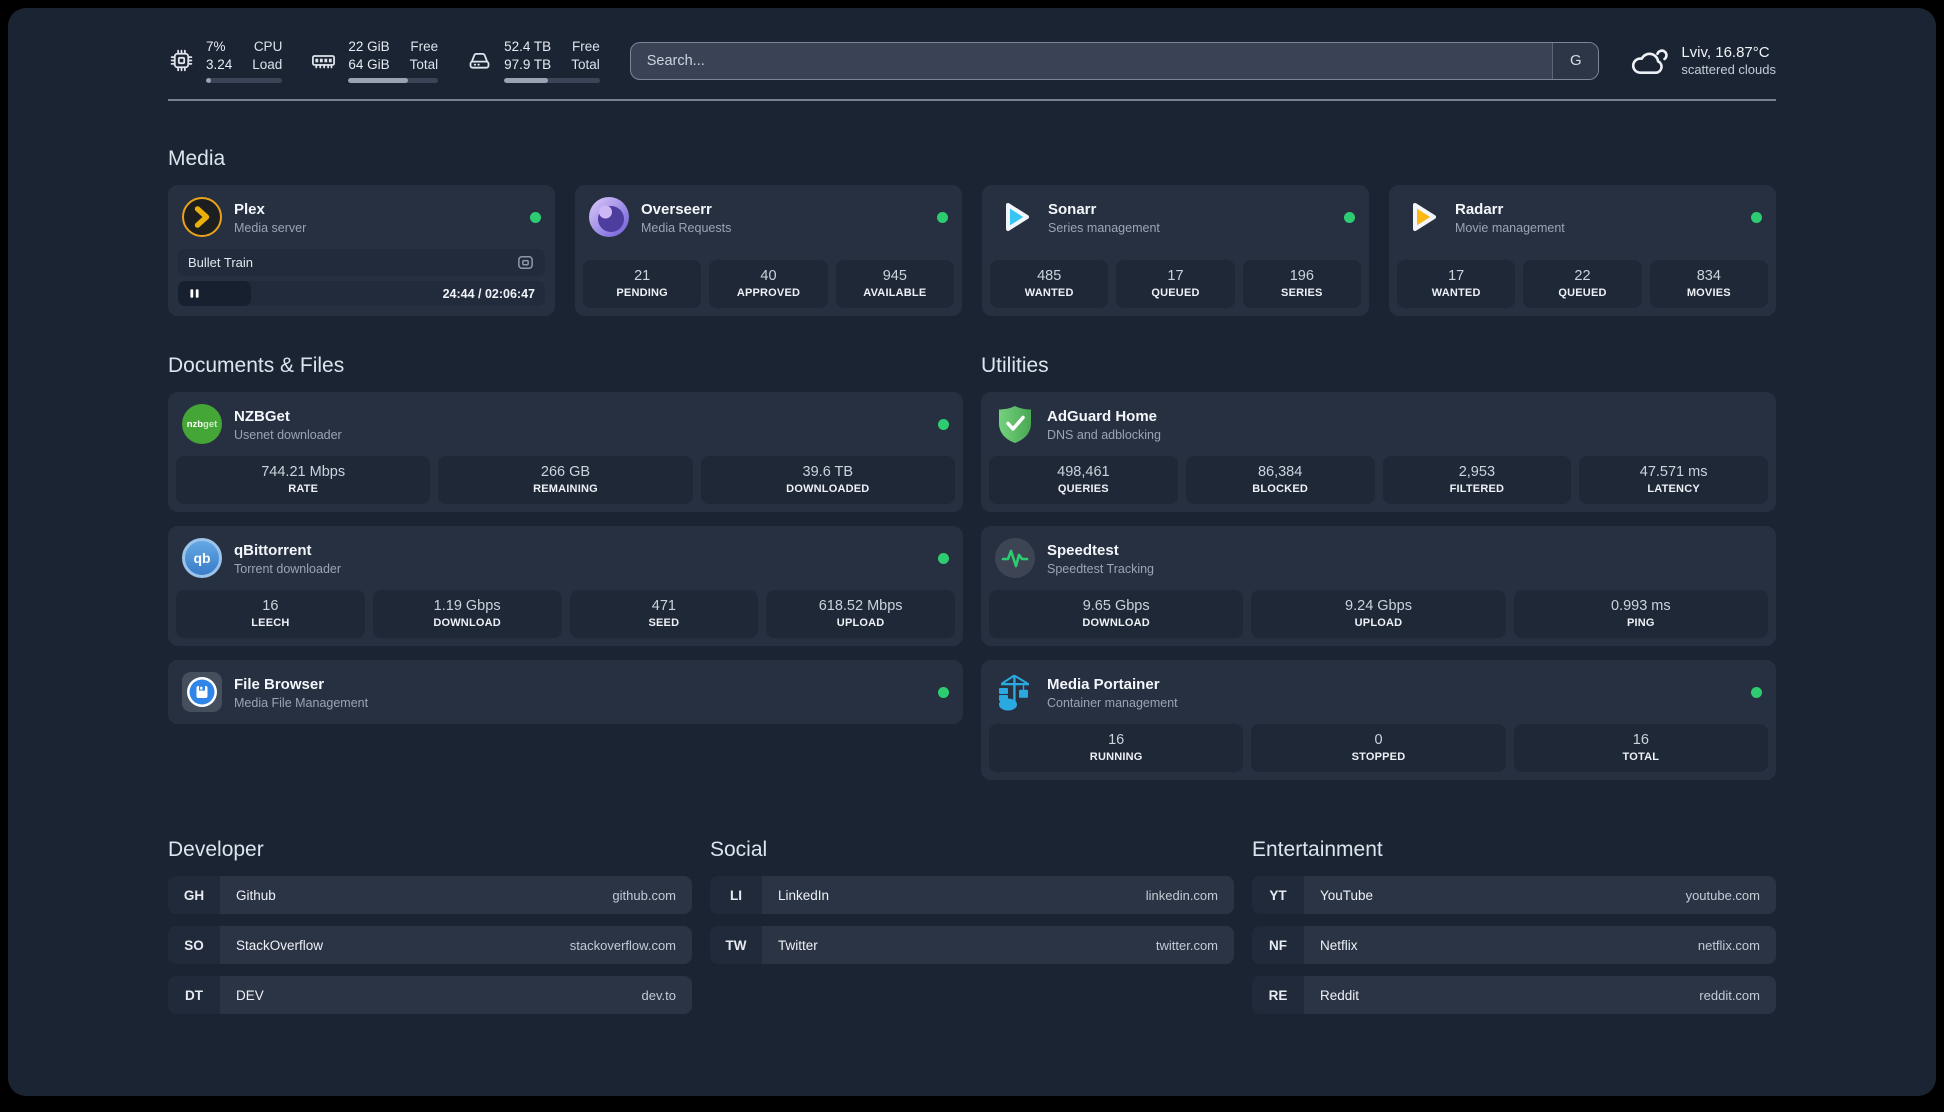  What do you see at coordinates (194, 945) in the screenshot?
I see `bookmark-abbr: SO` at bounding box center [194, 945].